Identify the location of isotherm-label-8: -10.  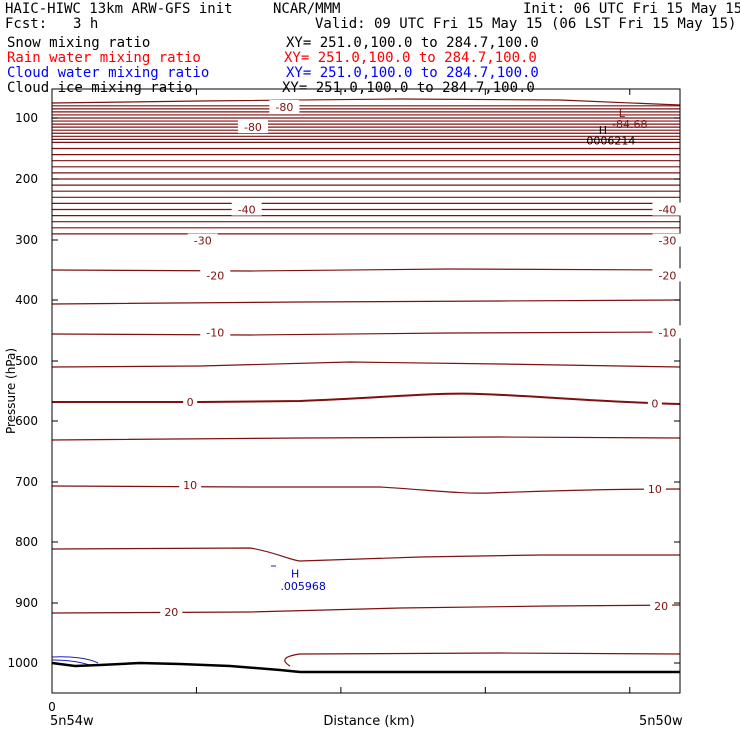
(215, 332).